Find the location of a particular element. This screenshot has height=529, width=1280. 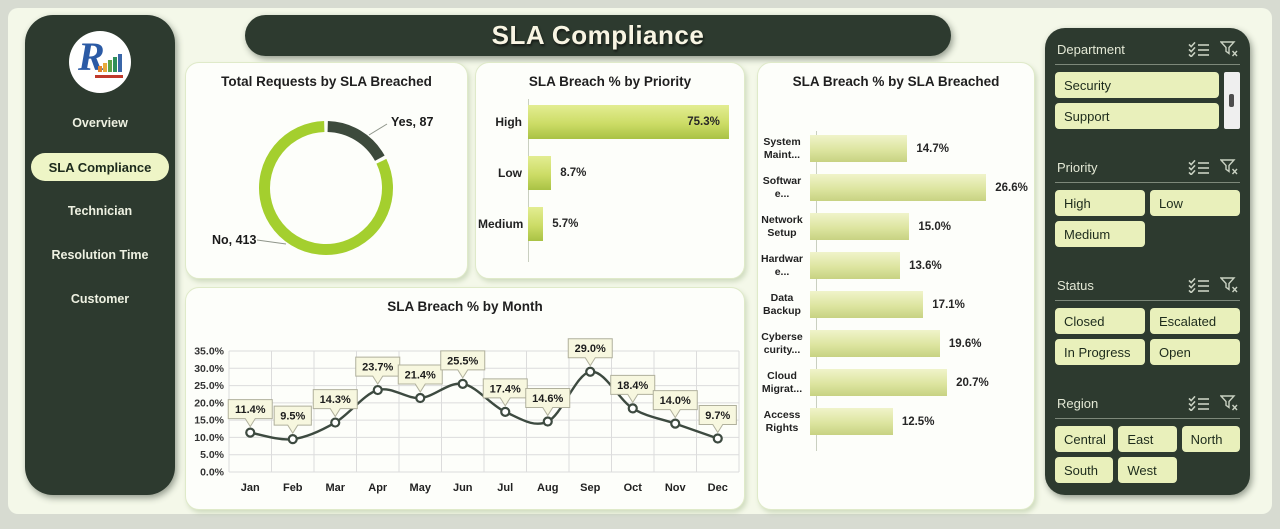

bar-system-maint is located at coordinates (859, 148).